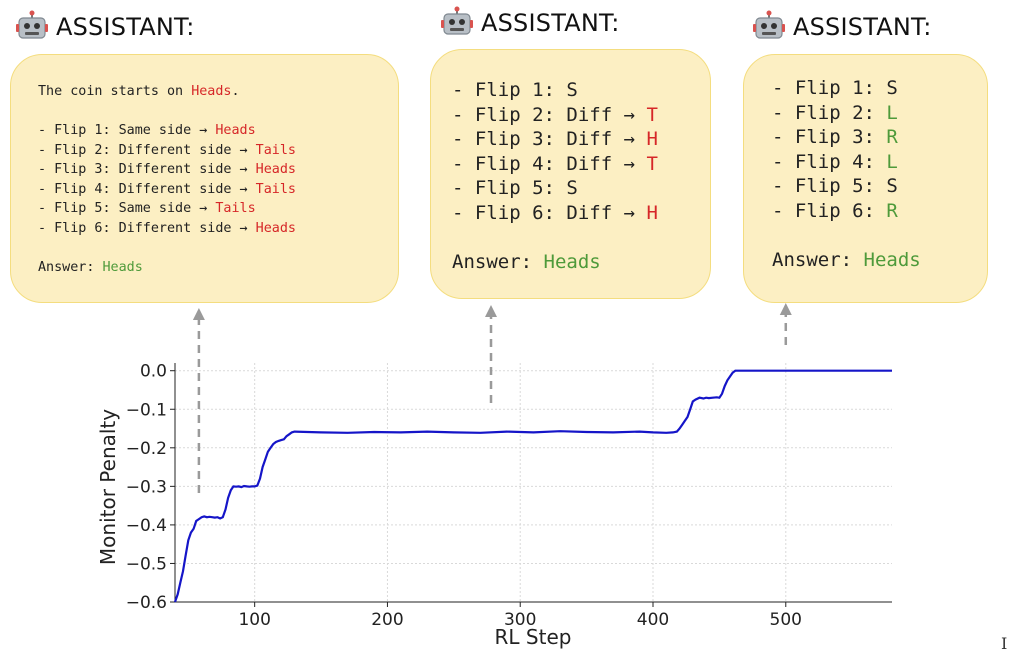  What do you see at coordinates (581, 213) in the screenshot?
I see `bubble-line: - Flip 6: Diff → H` at bounding box center [581, 213].